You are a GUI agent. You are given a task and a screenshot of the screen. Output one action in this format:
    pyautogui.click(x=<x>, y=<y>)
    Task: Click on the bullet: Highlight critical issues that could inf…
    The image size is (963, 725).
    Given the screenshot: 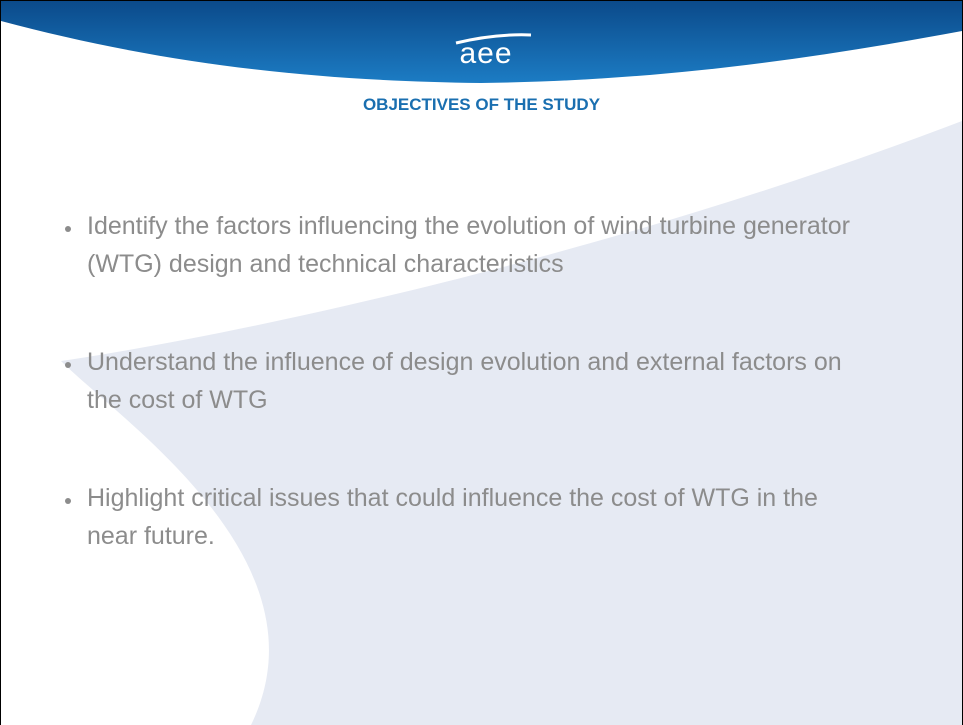 What is the action you would take?
    pyautogui.click(x=478, y=517)
    